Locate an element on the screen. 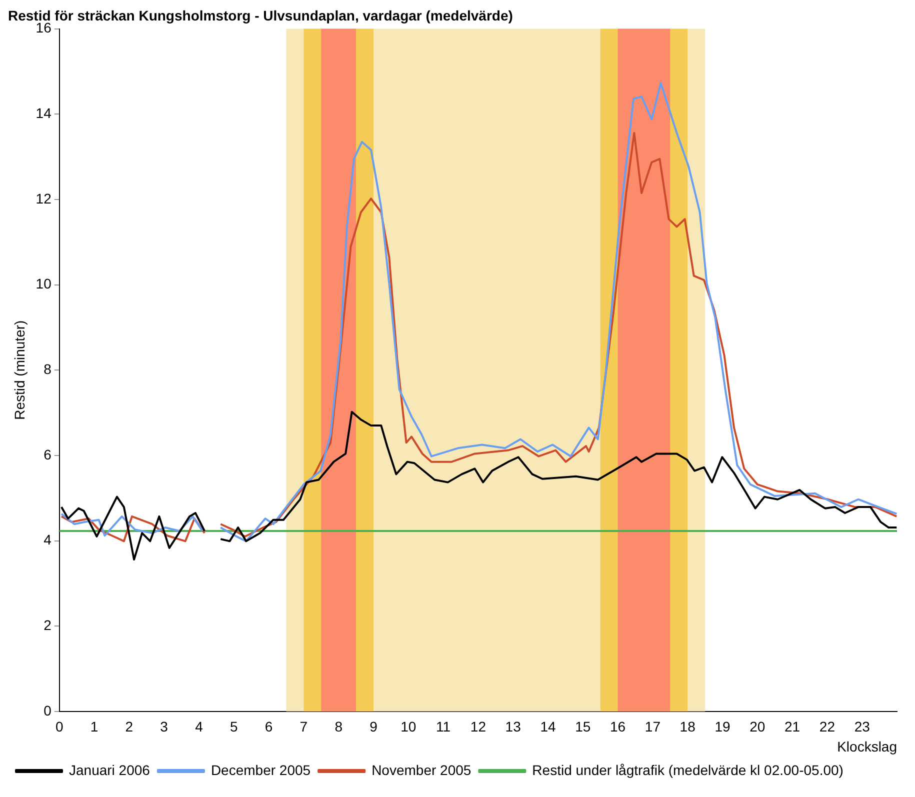 This screenshot has width=915, height=797. x-tick-label: 8 is located at coordinates (338, 726).